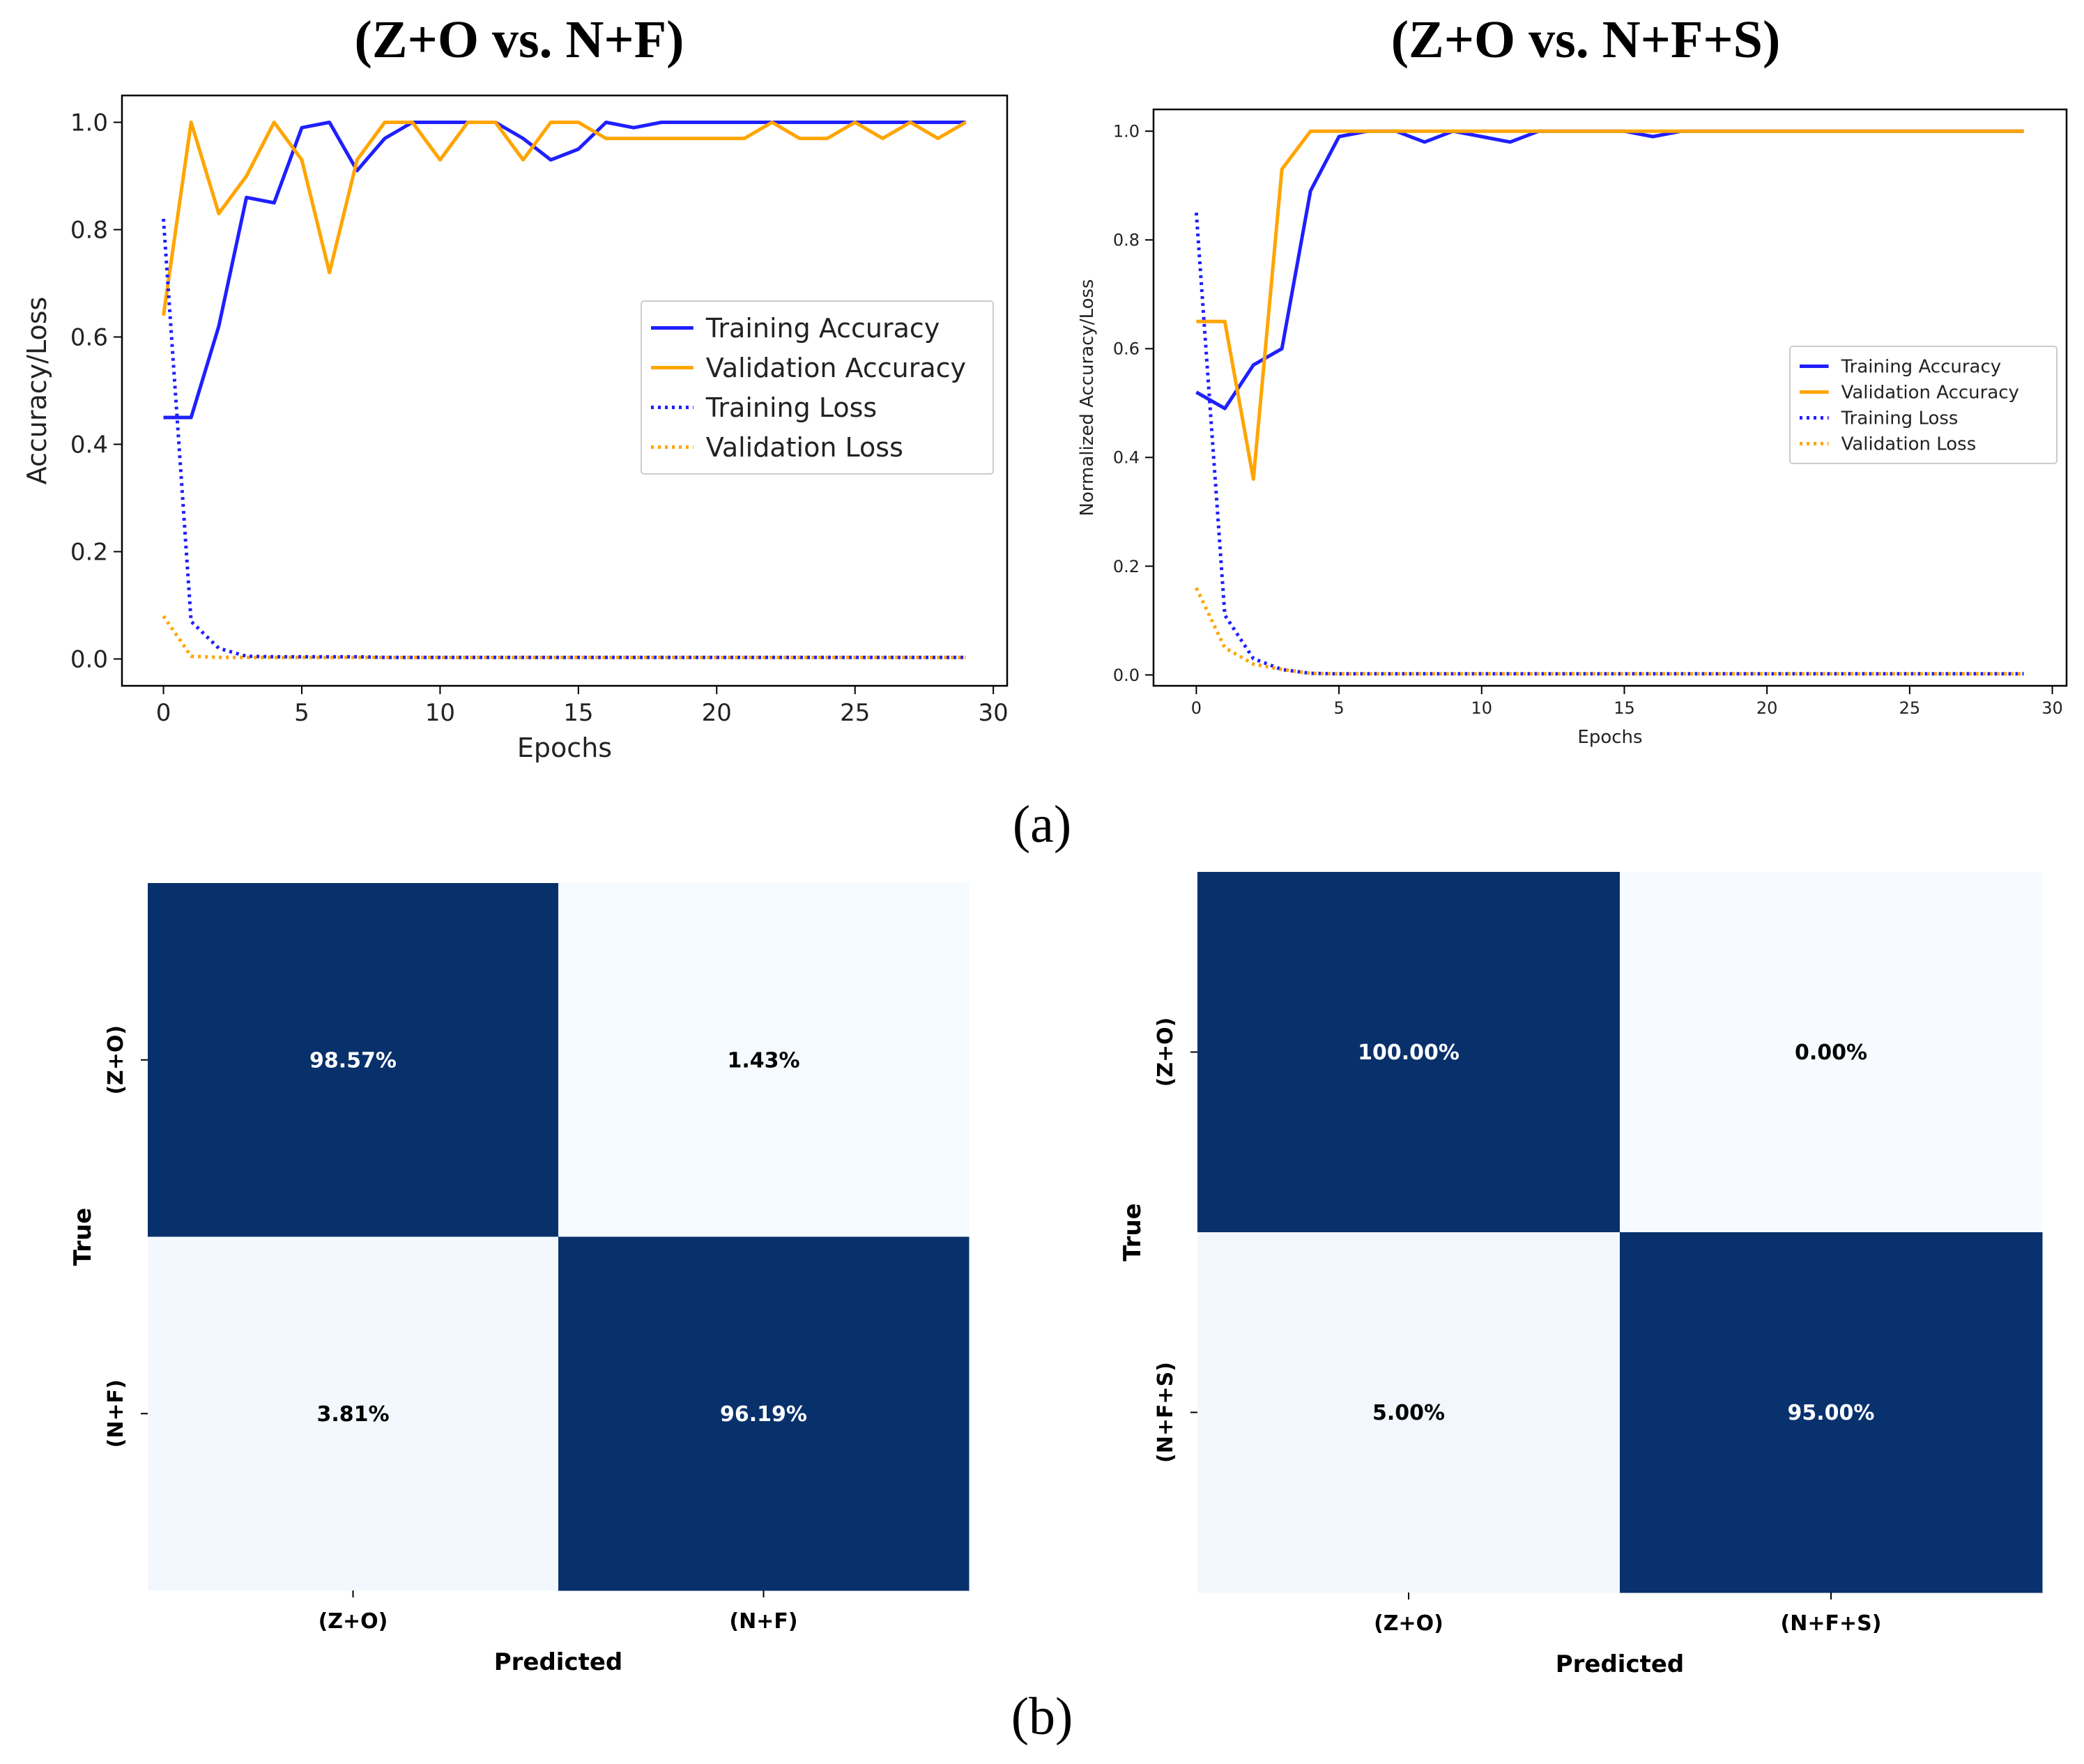 The width and height of the screenshot is (2084, 1764). I want to click on right-panel-title: (Z+O vs. N+F+S), so click(1585, 39).